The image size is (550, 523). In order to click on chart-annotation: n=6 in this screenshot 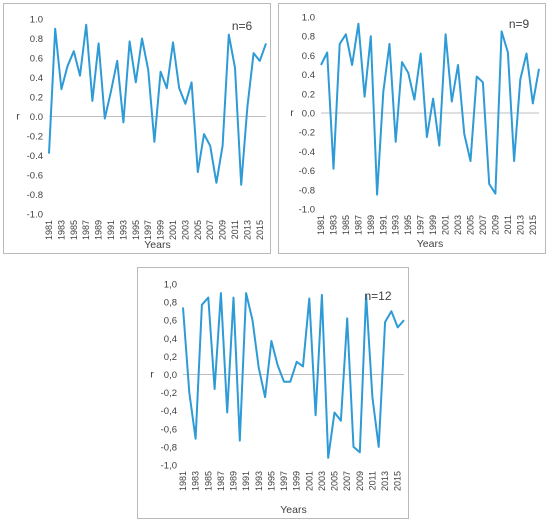, I will do `click(242, 26)`.